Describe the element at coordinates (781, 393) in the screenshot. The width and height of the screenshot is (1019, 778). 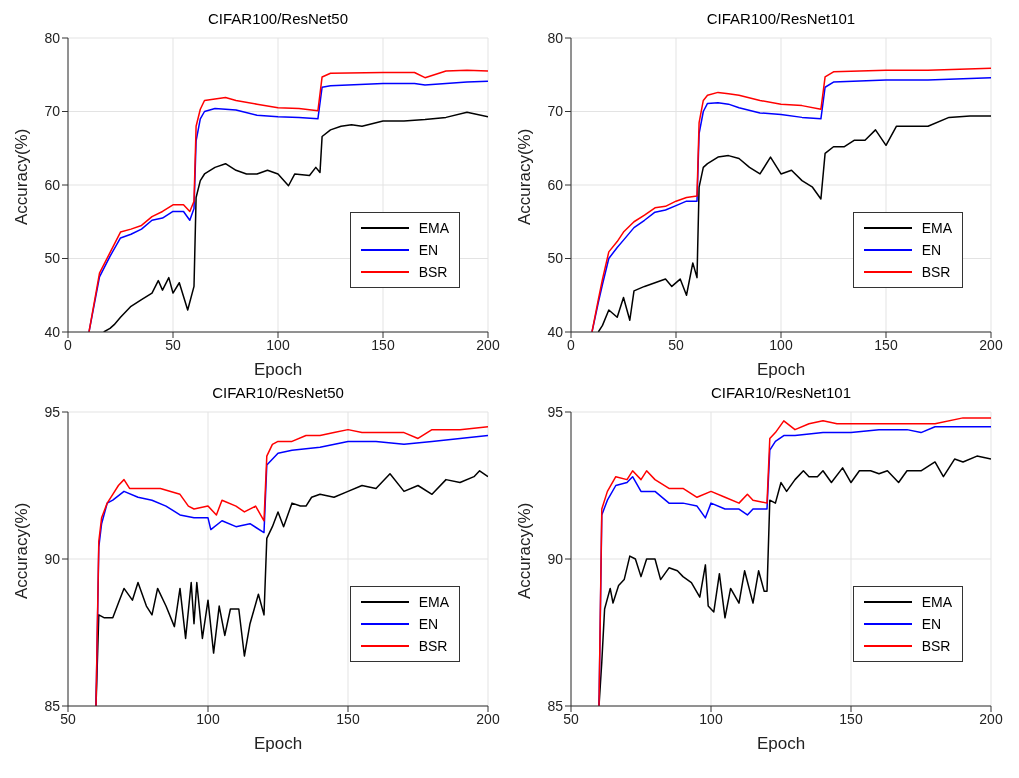
I see `chart-title: CIFAR10/ResNet101` at that location.